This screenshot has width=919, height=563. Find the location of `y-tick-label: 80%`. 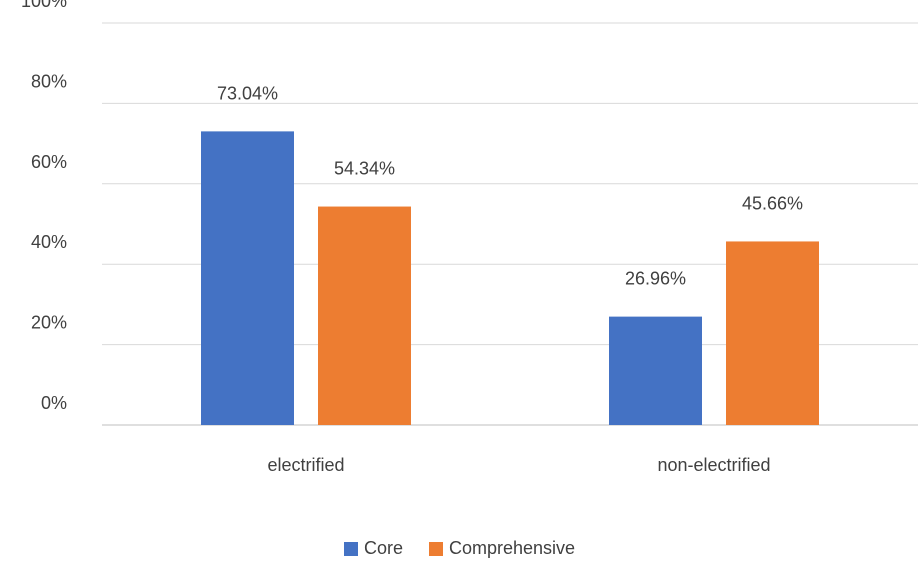

y-tick-label: 80% is located at coordinates (49, 81).